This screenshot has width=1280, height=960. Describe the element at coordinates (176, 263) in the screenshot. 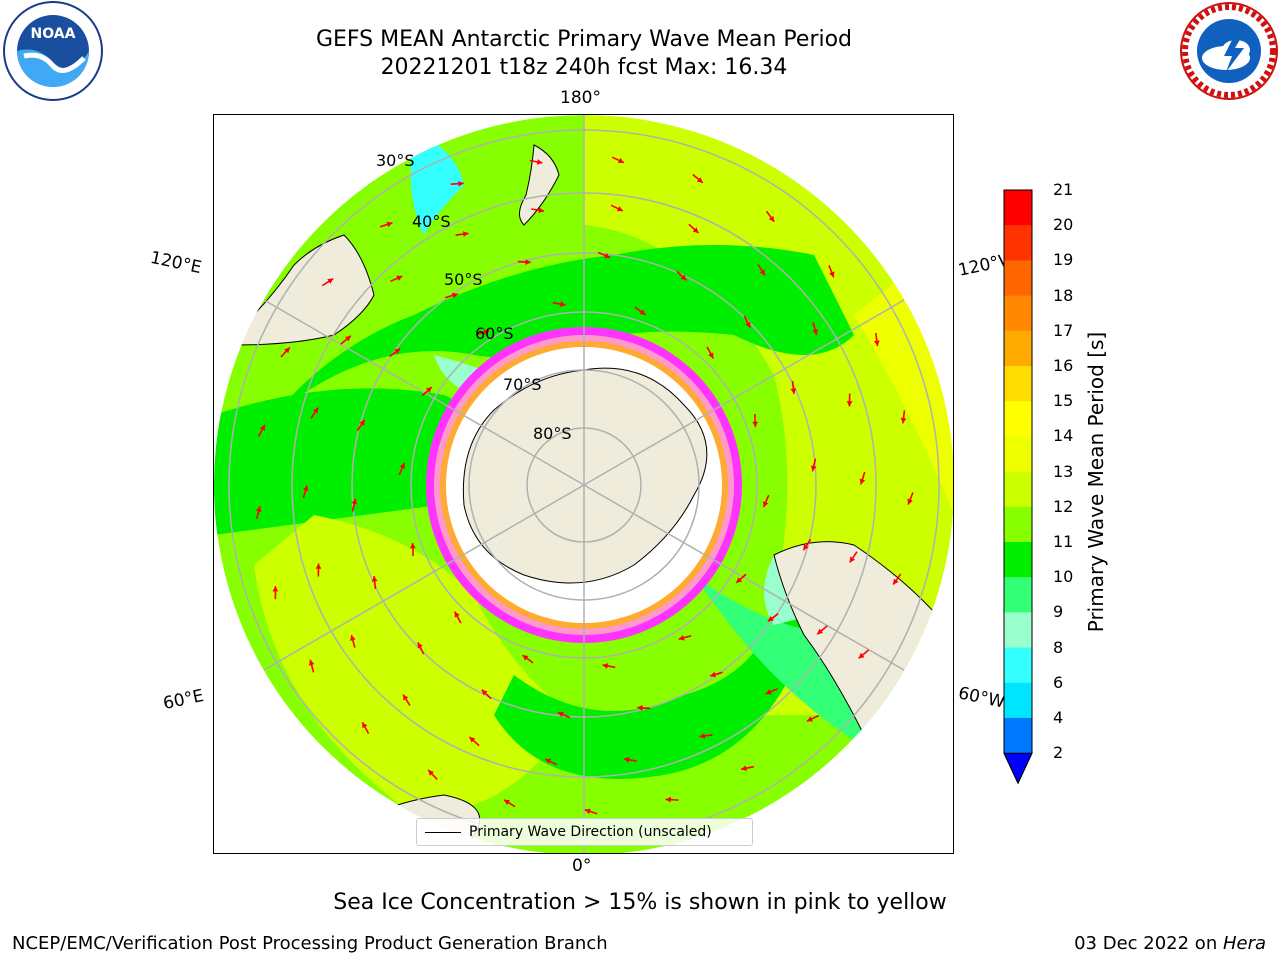

I see `lon-label-120e: 120°E` at that location.